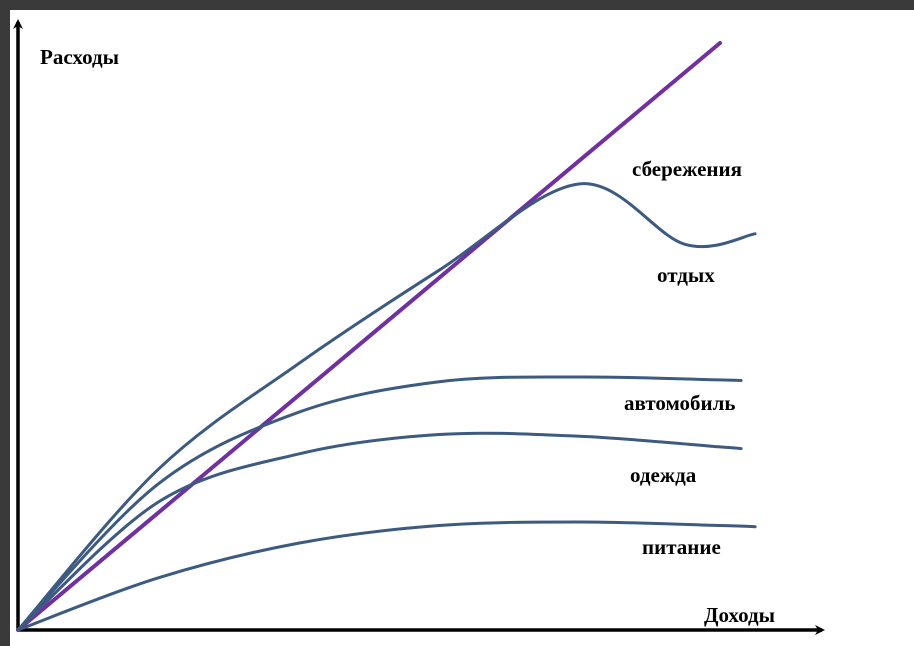  Describe the element at coordinates (663, 475) in the screenshot. I see `series-label-odezhda: одежда` at that location.